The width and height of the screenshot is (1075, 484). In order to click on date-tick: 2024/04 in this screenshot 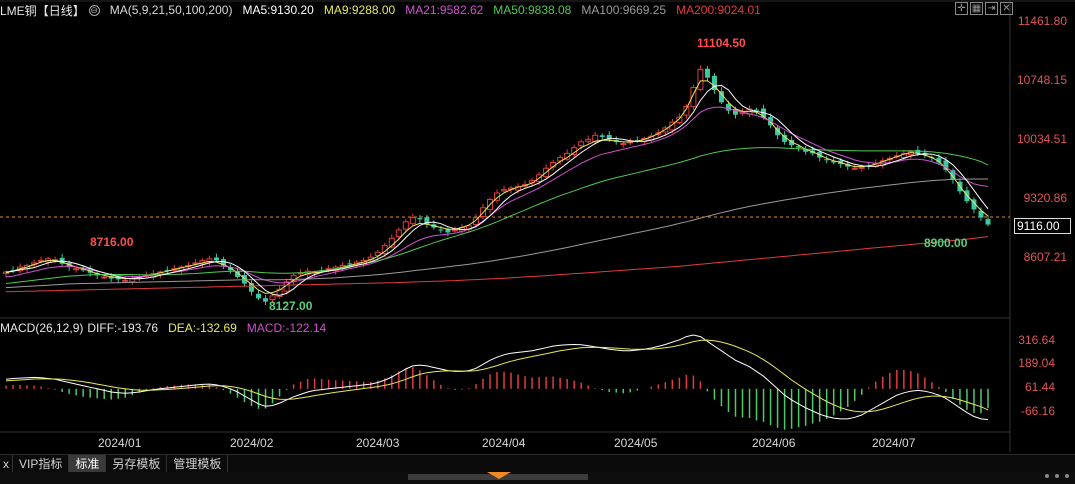, I will do `click(504, 443)`.